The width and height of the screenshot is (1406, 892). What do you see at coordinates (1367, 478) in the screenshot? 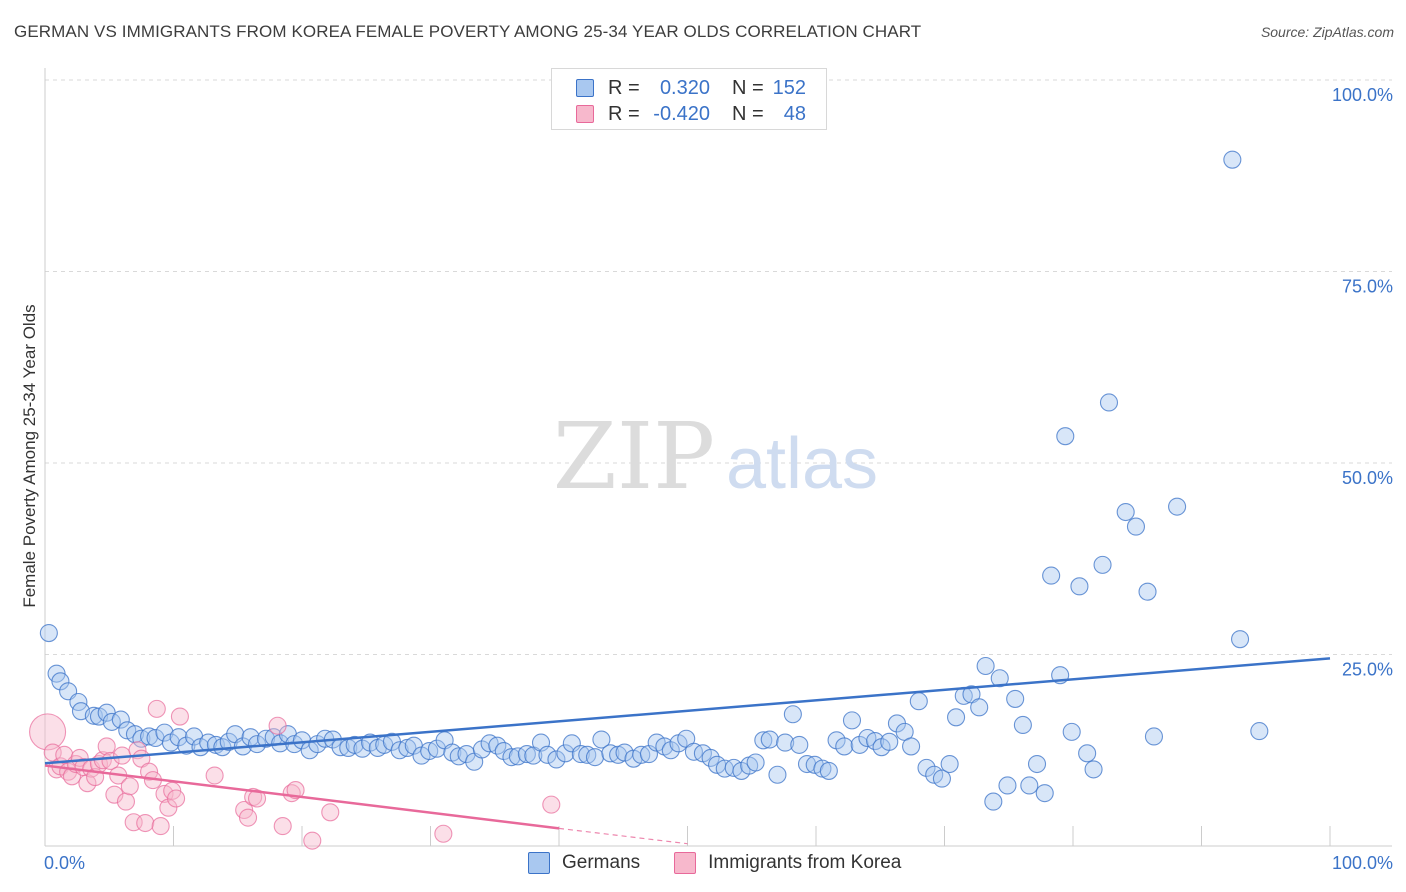
I see `y-tick-label: 50.0%` at bounding box center [1367, 478].